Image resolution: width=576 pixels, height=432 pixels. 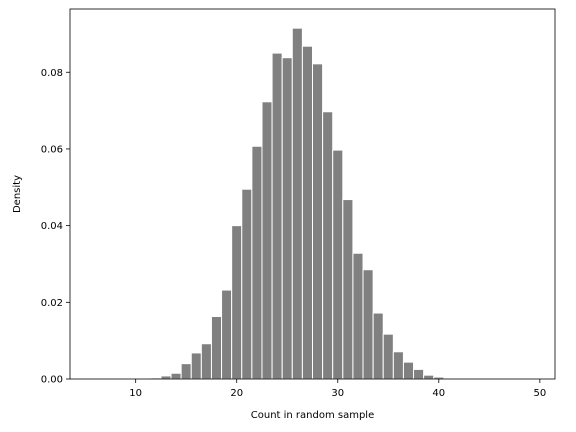 I want to click on y-tick-label: 0.00, so click(x=52, y=380).